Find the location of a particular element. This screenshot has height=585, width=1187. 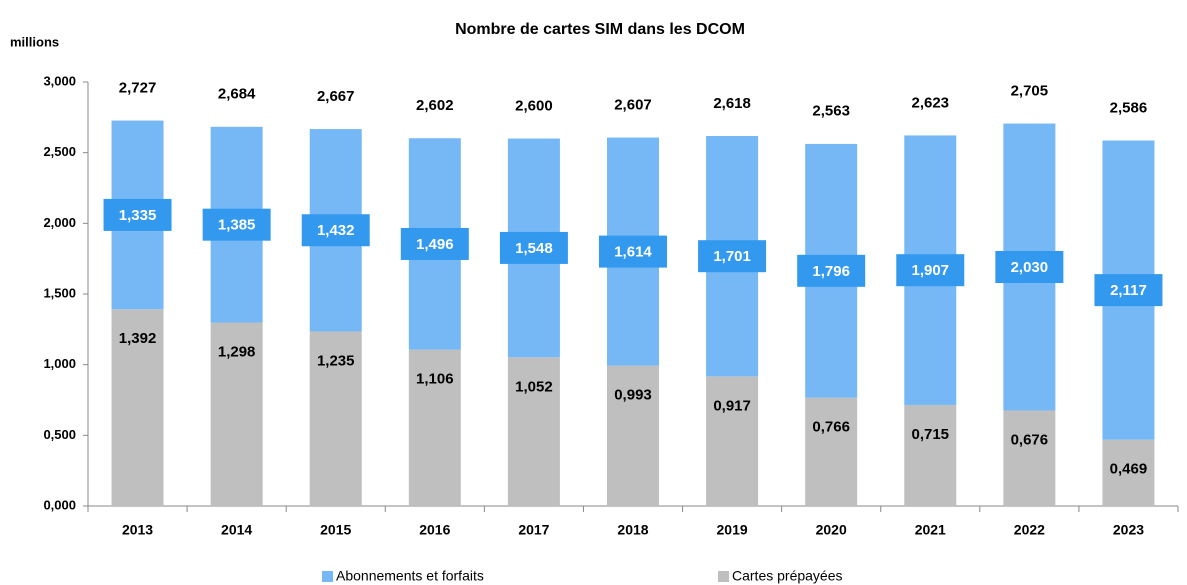

data-label: 2,117 is located at coordinates (1128, 290).